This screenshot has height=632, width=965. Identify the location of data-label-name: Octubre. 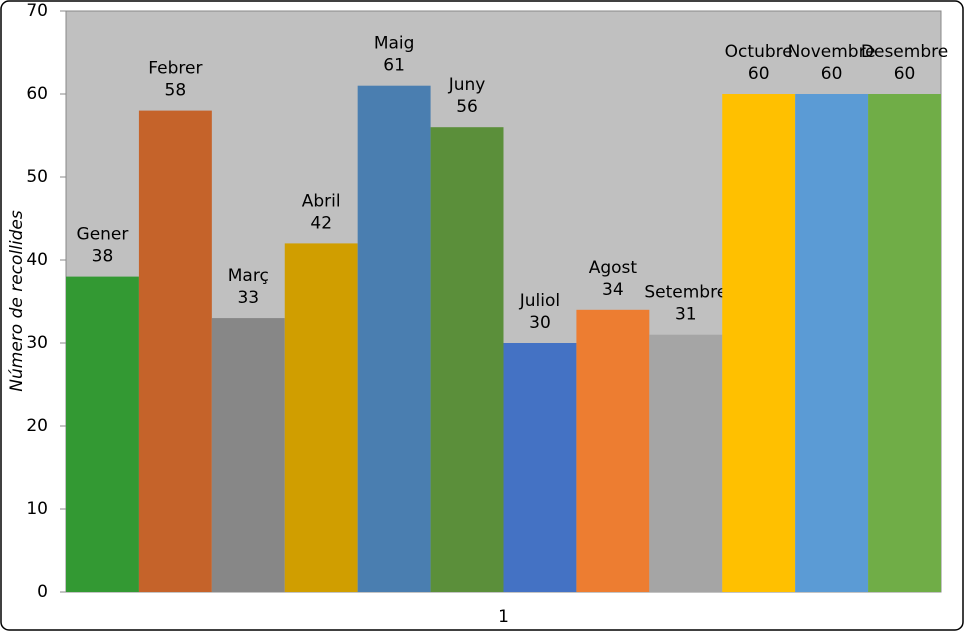
(759, 52).